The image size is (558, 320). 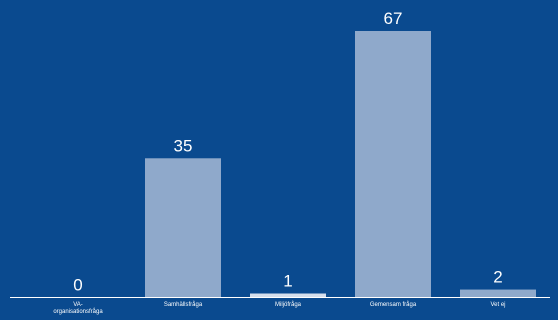 What do you see at coordinates (183, 145) in the screenshot?
I see `data-label-1: 35` at bounding box center [183, 145].